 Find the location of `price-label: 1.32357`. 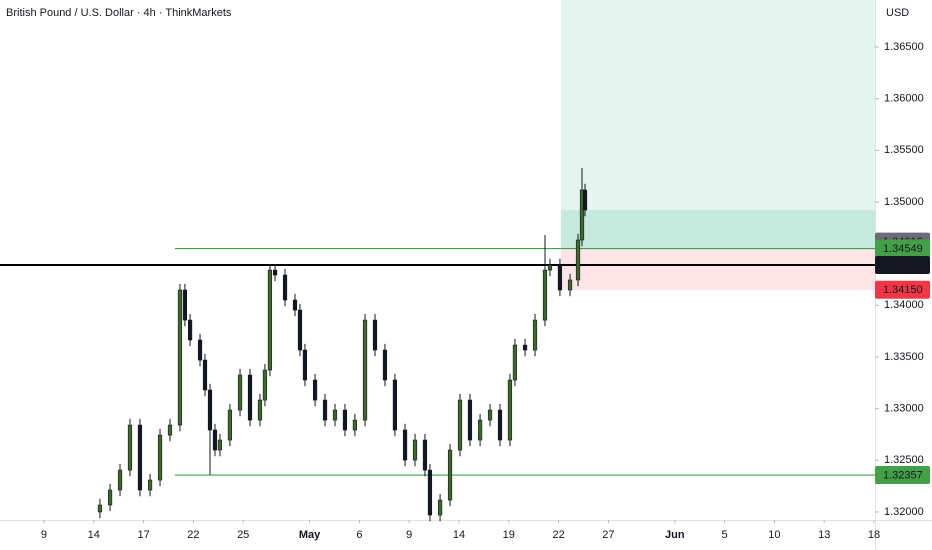

price-label: 1.32357 is located at coordinates (903, 475).